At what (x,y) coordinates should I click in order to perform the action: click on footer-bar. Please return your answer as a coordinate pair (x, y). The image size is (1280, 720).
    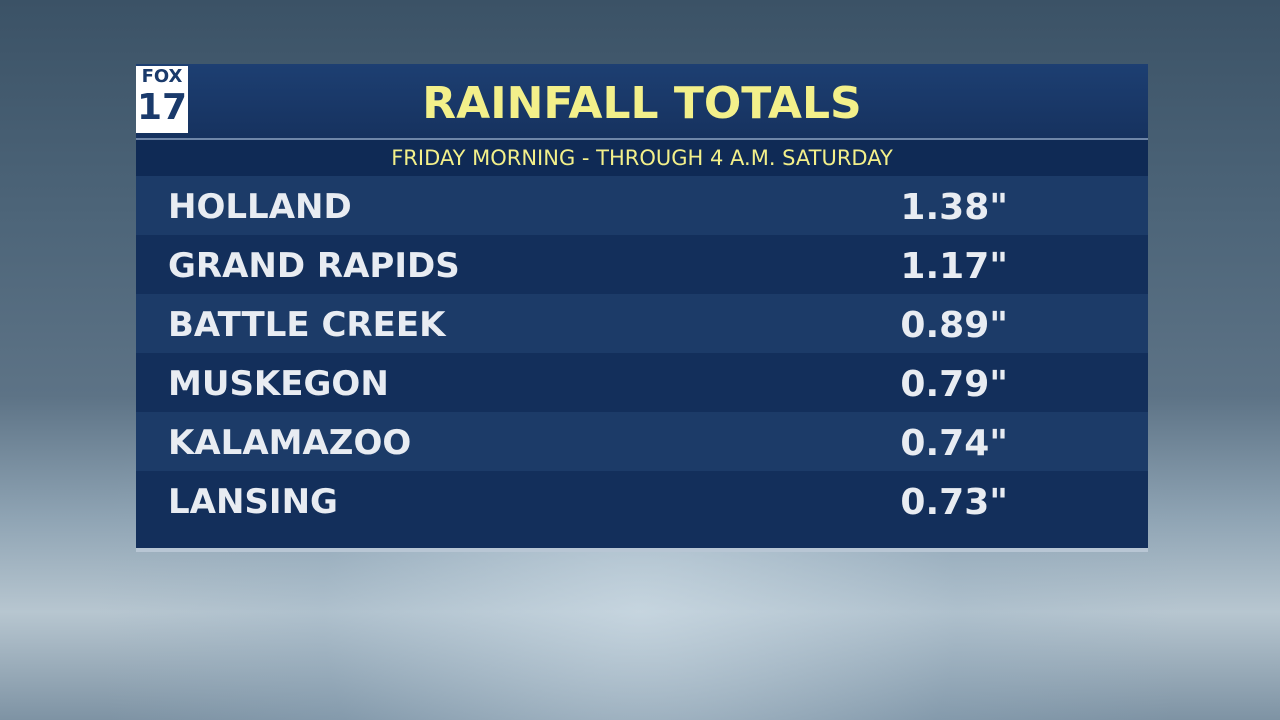
    Looking at the image, I should click on (642, 541).